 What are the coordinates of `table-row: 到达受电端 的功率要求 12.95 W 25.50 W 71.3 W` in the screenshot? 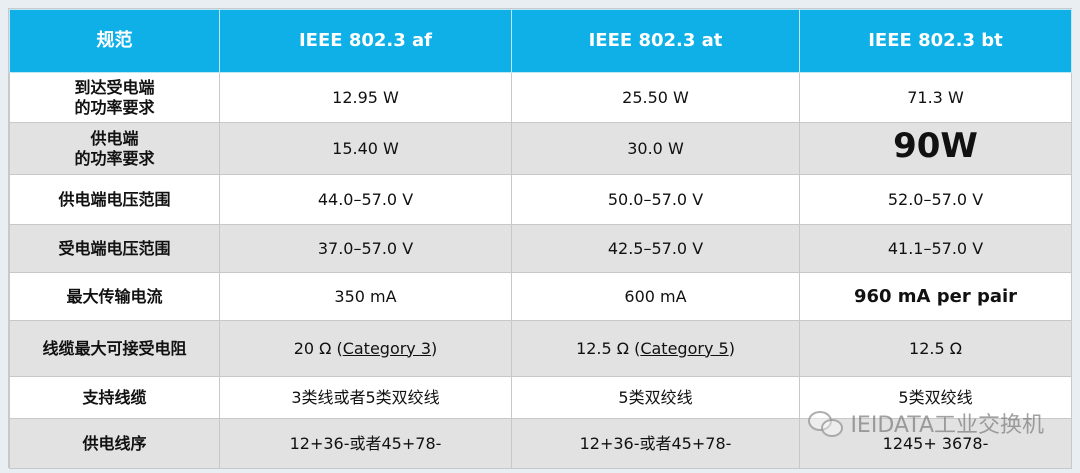 It's located at (540, 97).